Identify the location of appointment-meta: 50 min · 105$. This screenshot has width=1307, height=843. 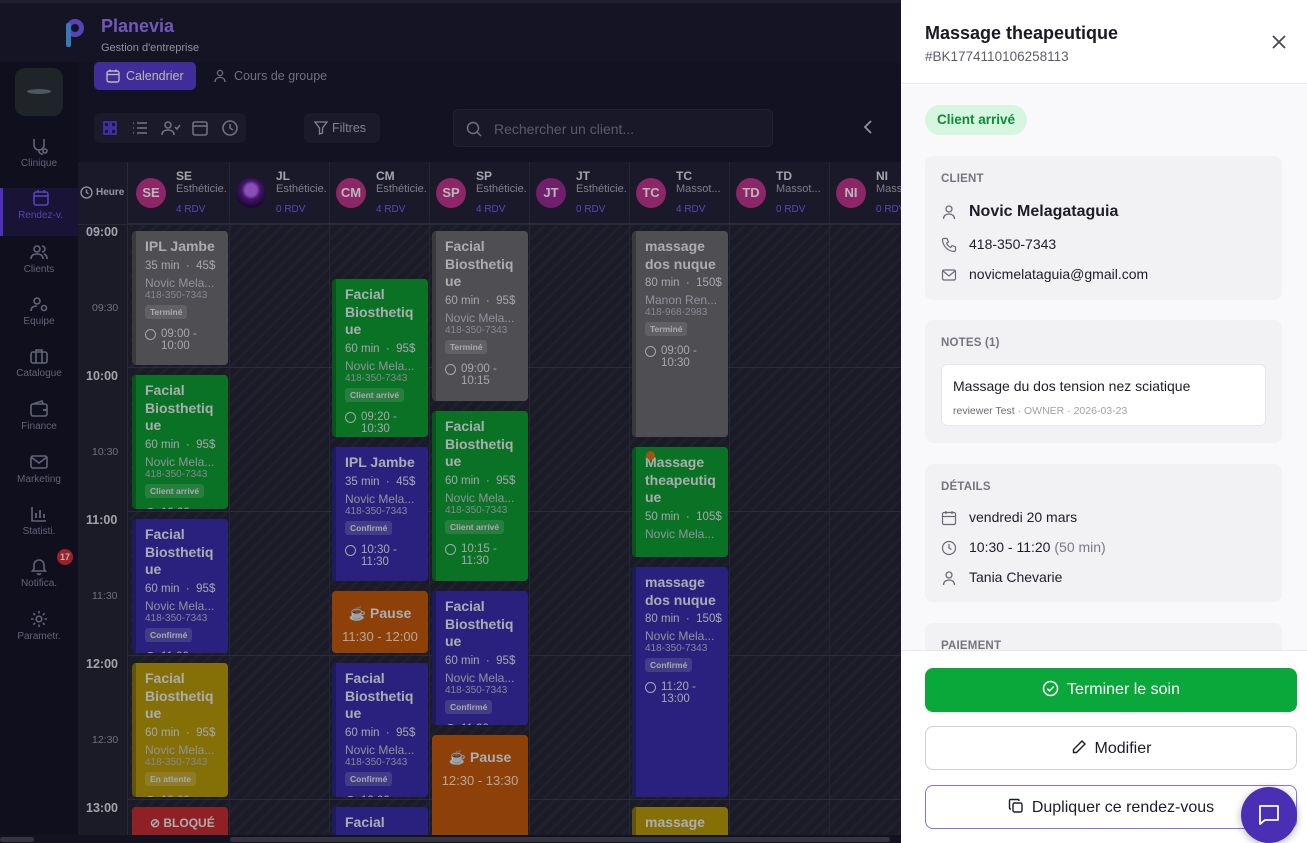
(683, 516).